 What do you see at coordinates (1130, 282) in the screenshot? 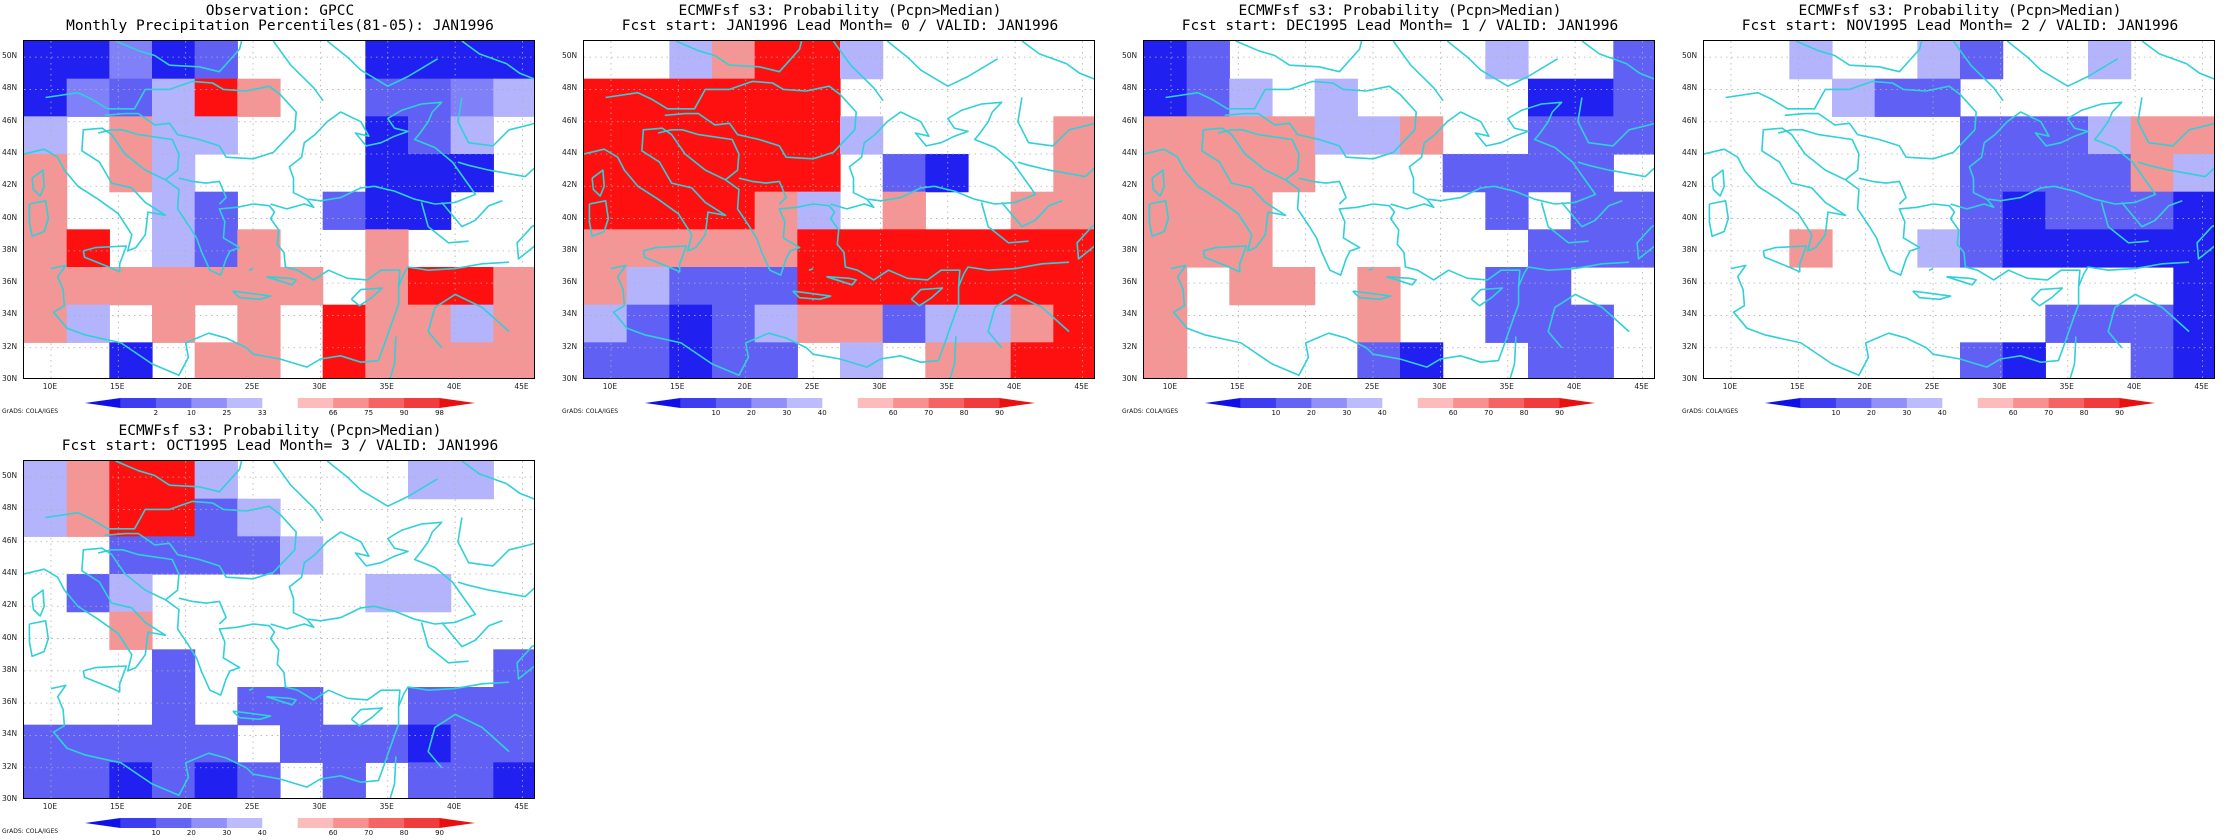
I see `lat-tick-label: 36N` at bounding box center [1130, 282].